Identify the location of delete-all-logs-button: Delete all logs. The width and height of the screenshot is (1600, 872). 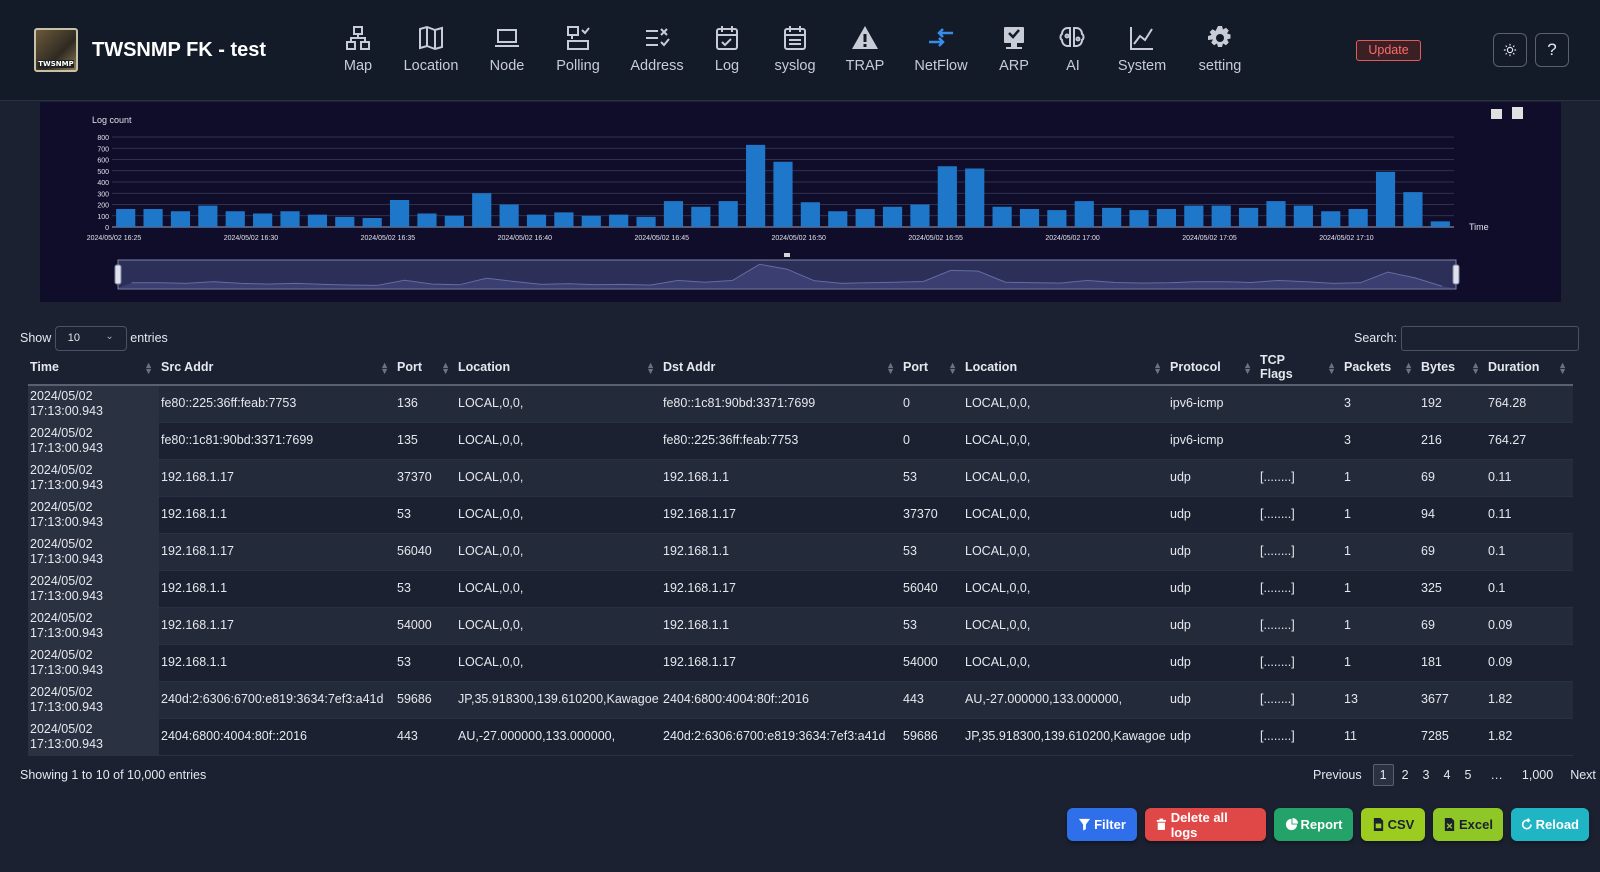
(1205, 824).